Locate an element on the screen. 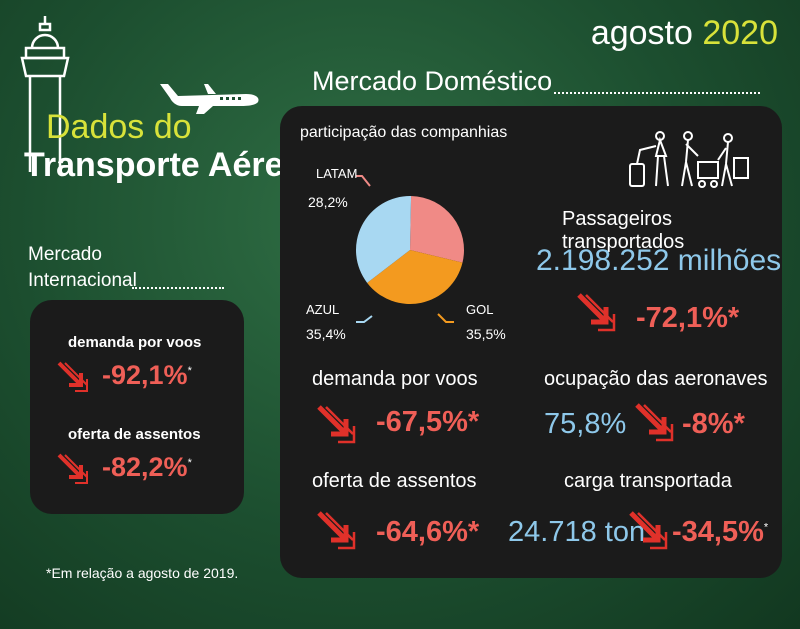  pie-value-azul: 35,4% is located at coordinates (326, 334).